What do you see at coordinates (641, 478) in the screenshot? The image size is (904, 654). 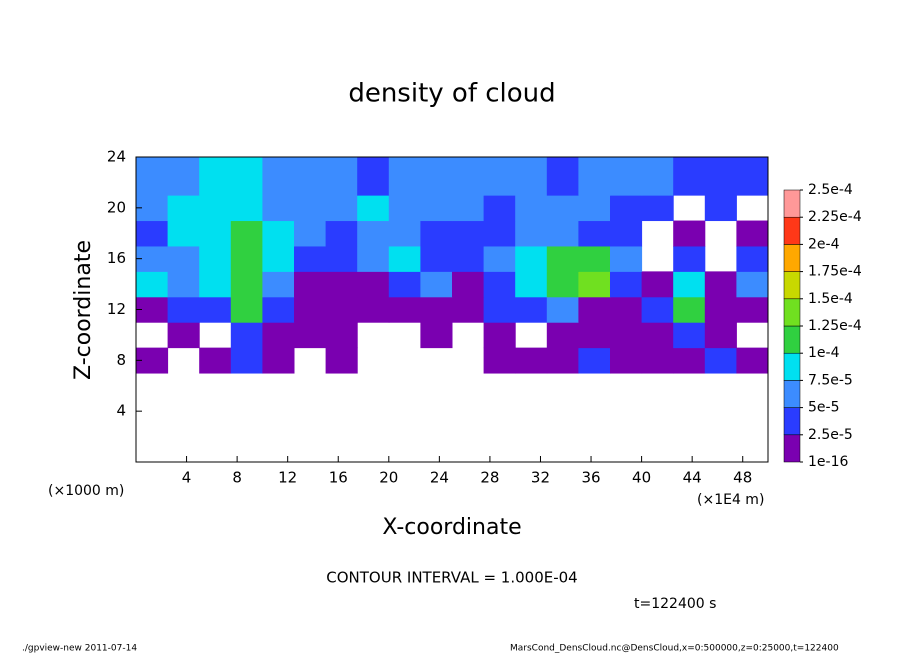 I see `x-tick-label: 40` at bounding box center [641, 478].